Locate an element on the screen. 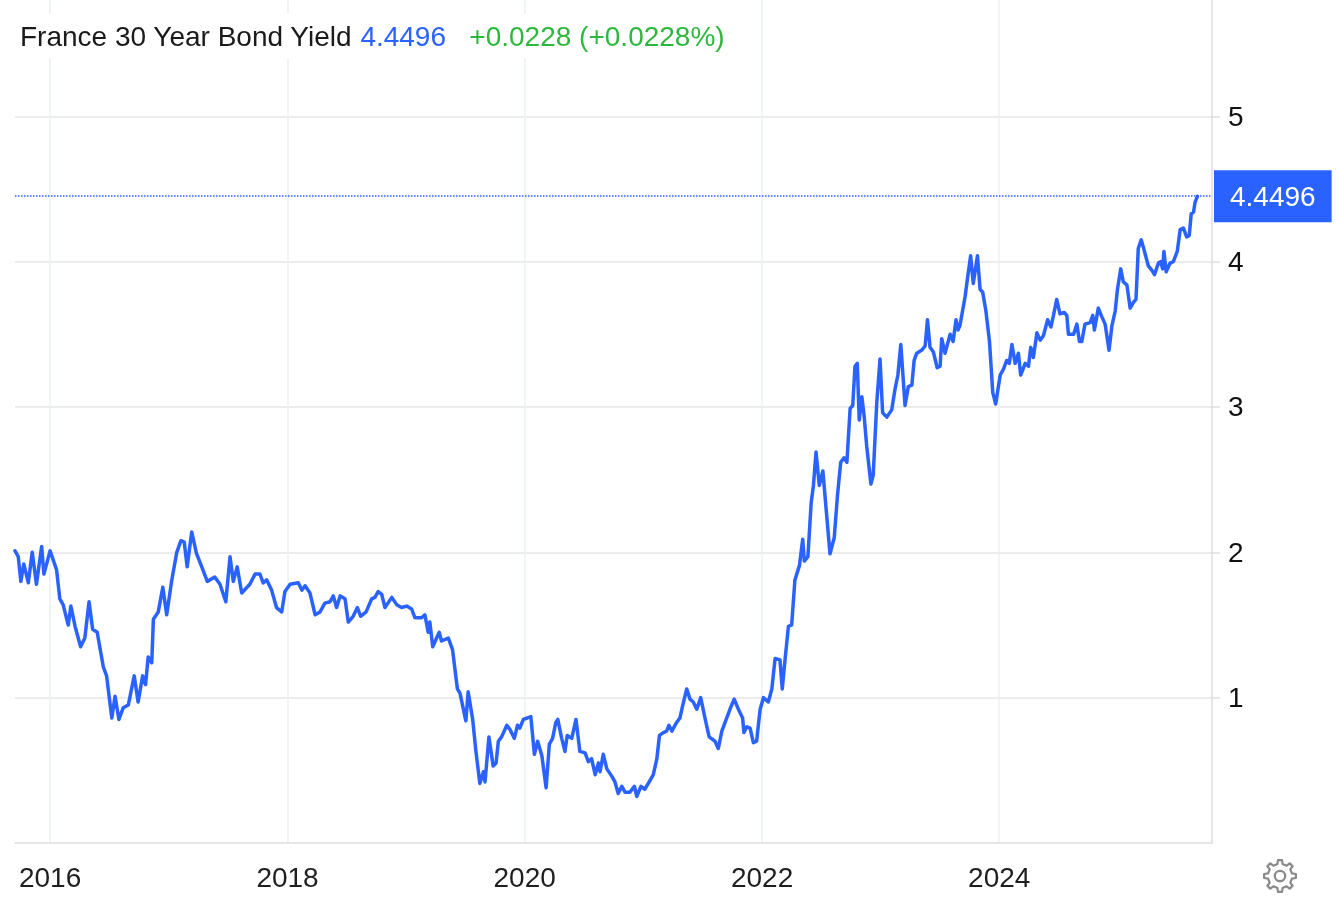  x-tick-label: 2018 is located at coordinates (287, 877).